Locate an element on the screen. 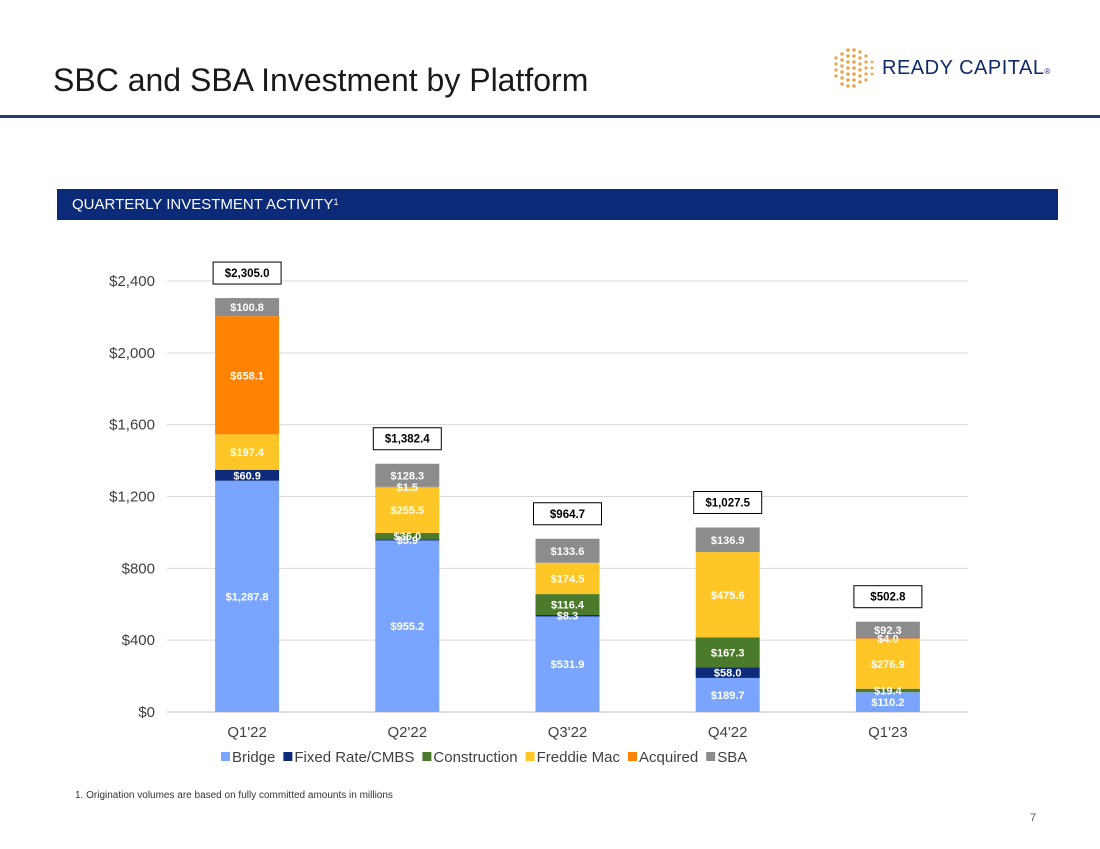  x-tick-label: Q1'22 is located at coordinates (247, 732).